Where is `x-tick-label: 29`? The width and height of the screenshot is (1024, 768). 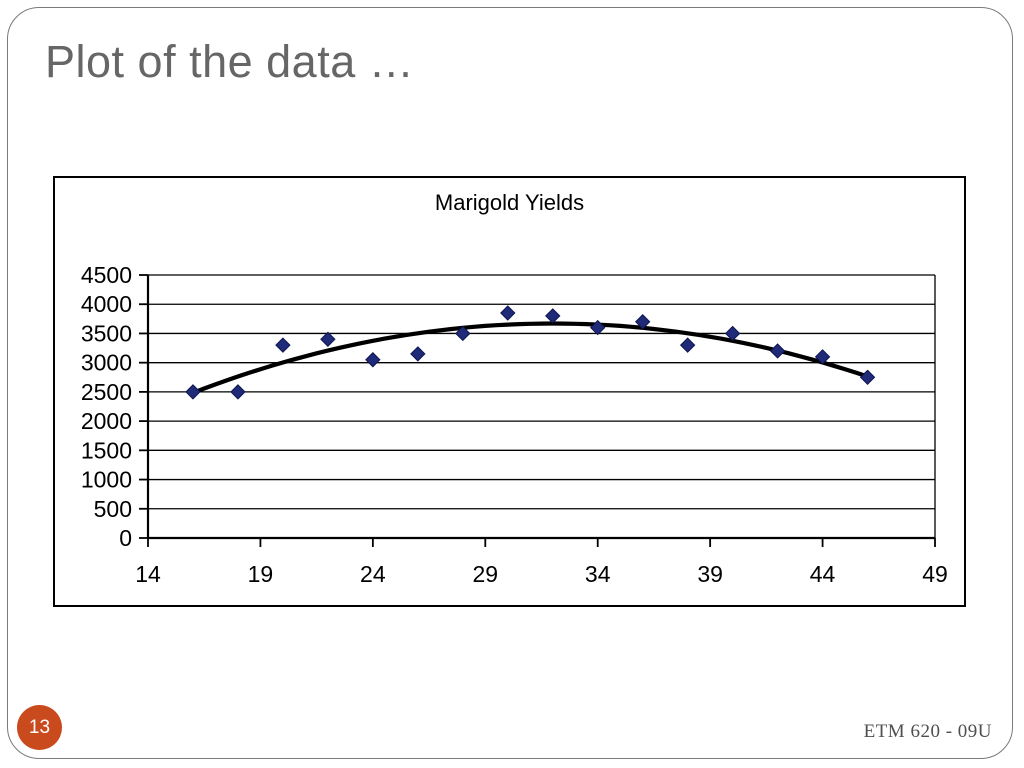 x-tick-label: 29 is located at coordinates (485, 574).